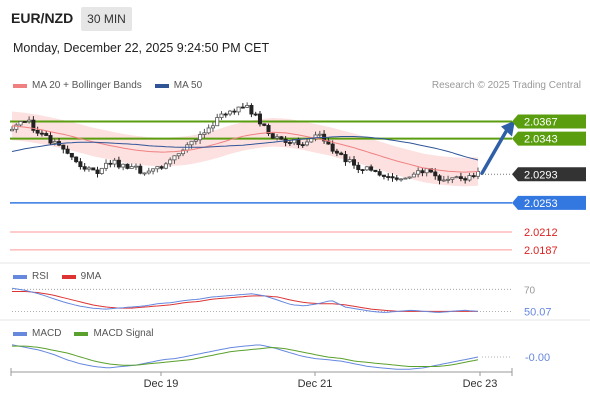  Describe the element at coordinates (20, 276) in the screenshot. I see `rsi-swatch` at that location.